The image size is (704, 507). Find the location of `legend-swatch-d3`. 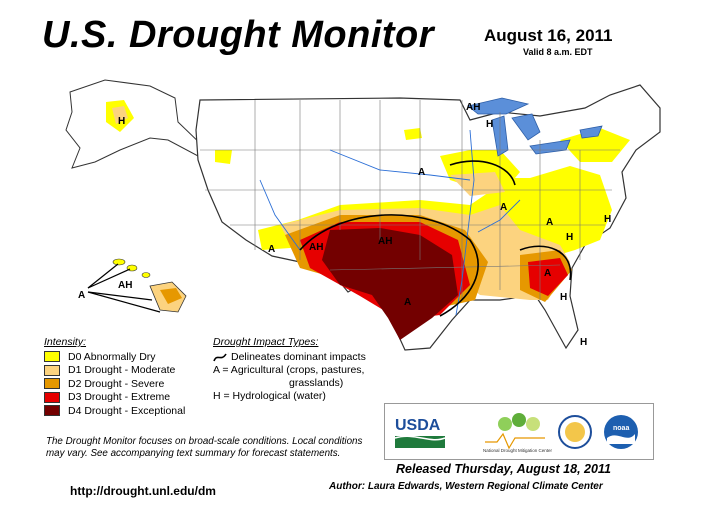

legend-swatch-d3 is located at coordinates (52, 397).